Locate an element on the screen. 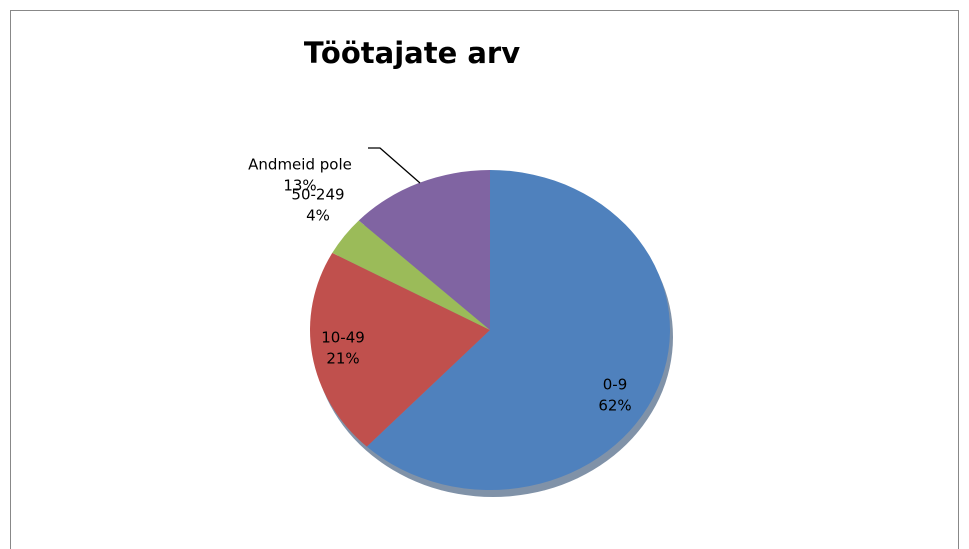 Image resolution: width=969 pixels, height=549 pixels. slice-value-label: 21% is located at coordinates (342, 359).